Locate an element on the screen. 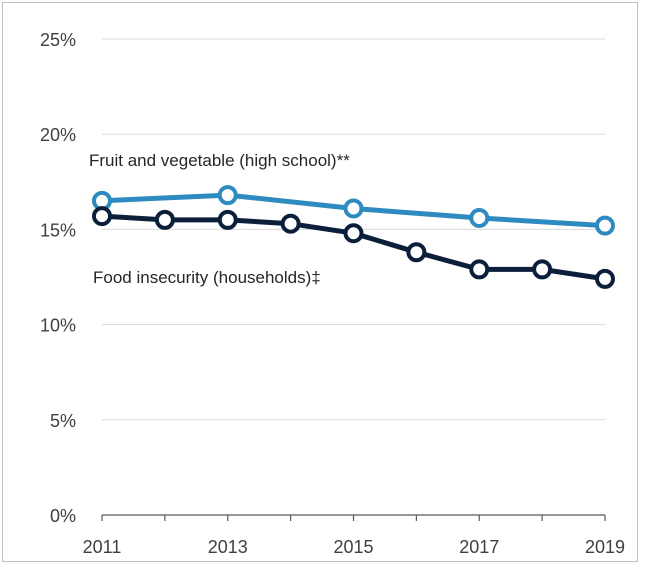 The image size is (645, 564). x-tick-labels: 2011 2013 2015 2017 2019 is located at coordinates (354, 547).